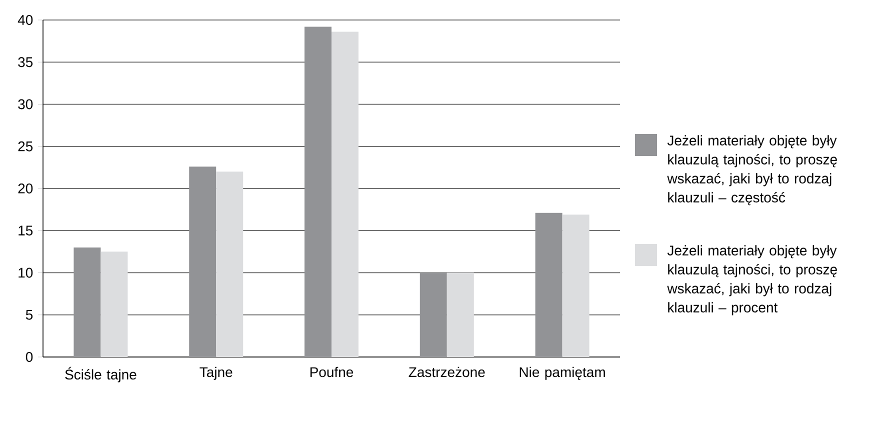 The height and width of the screenshot is (444, 891). I want to click on y-tick-label: 30, so click(25, 104).